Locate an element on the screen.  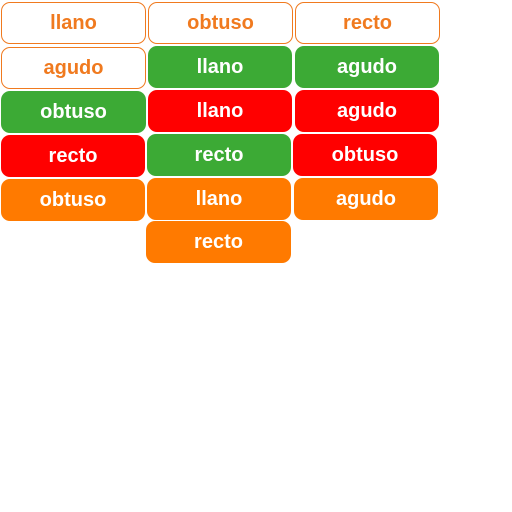
tile-obtuso-red: obtuso is located at coordinates (365, 155).